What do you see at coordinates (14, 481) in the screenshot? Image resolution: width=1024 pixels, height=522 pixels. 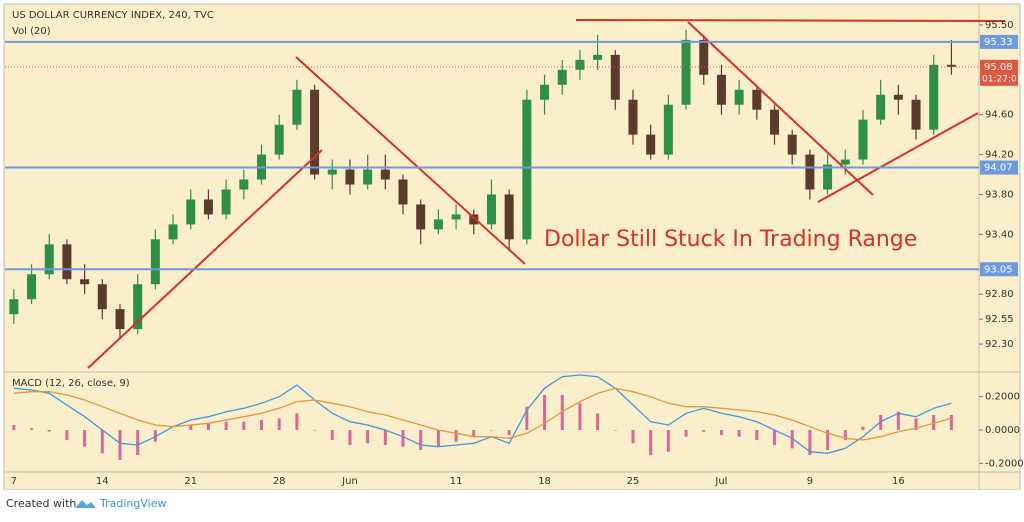 I see `x-tick-label: 7` at bounding box center [14, 481].